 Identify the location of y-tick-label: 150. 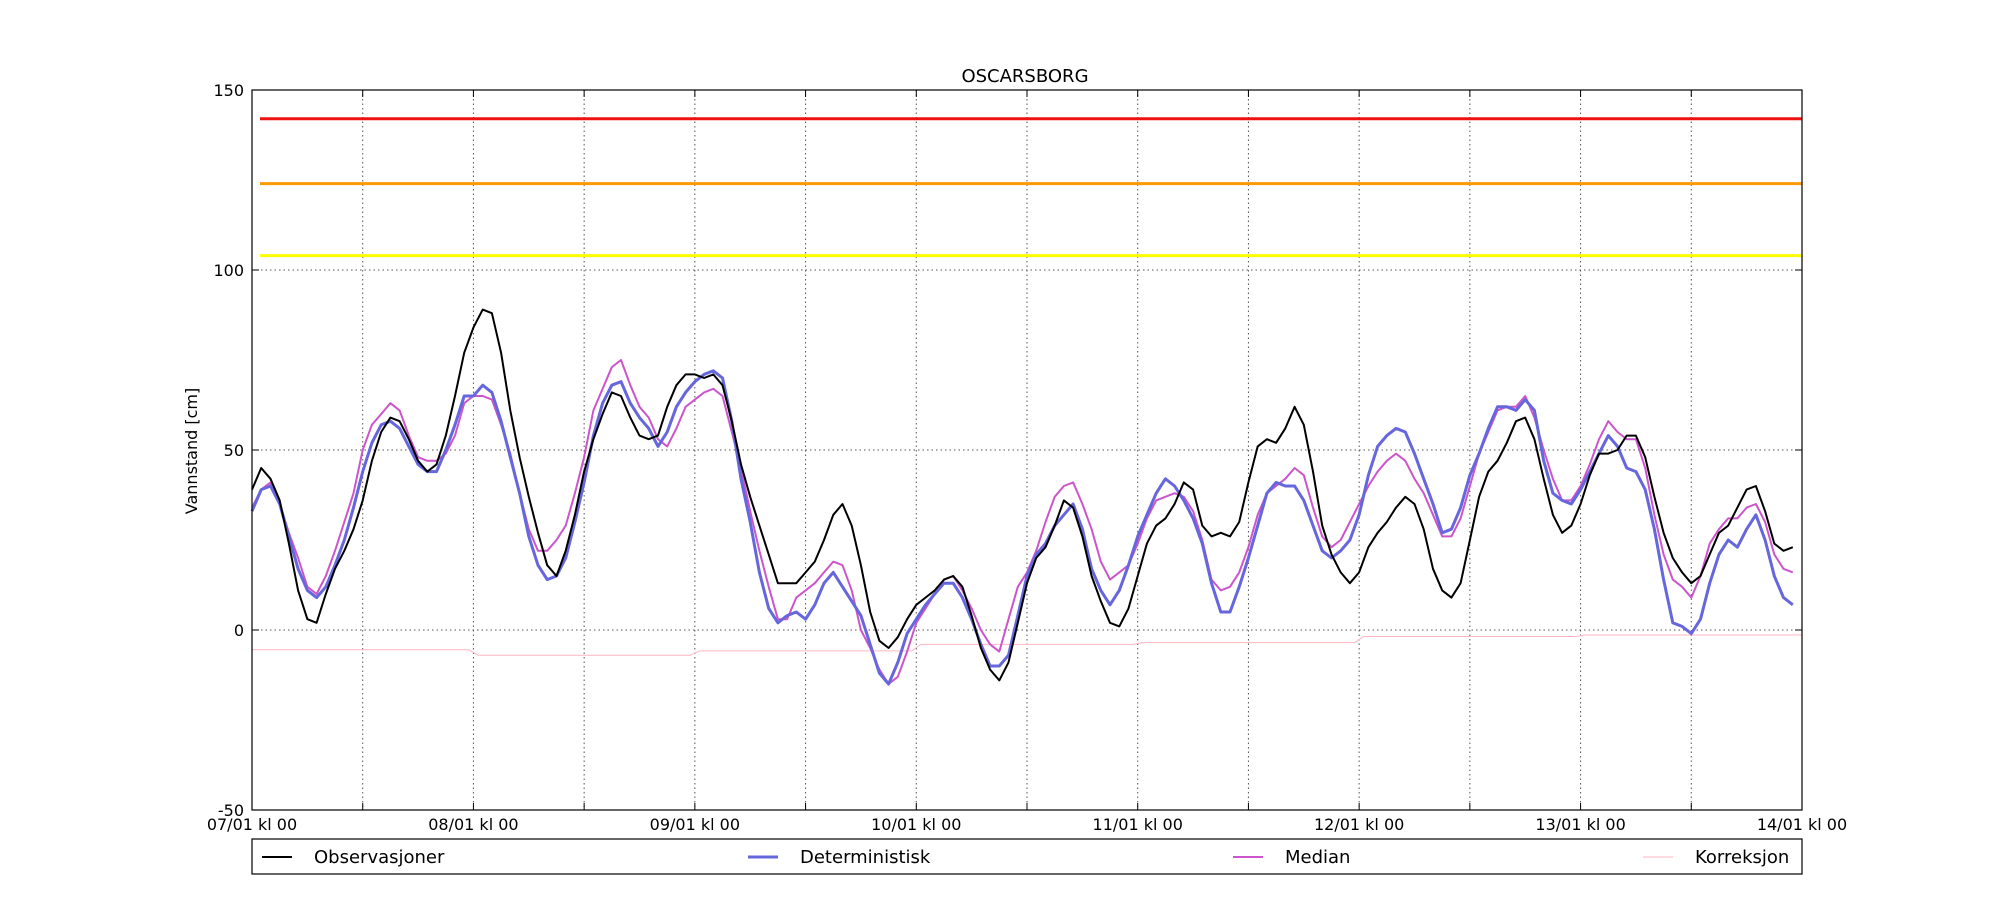
(228, 90).